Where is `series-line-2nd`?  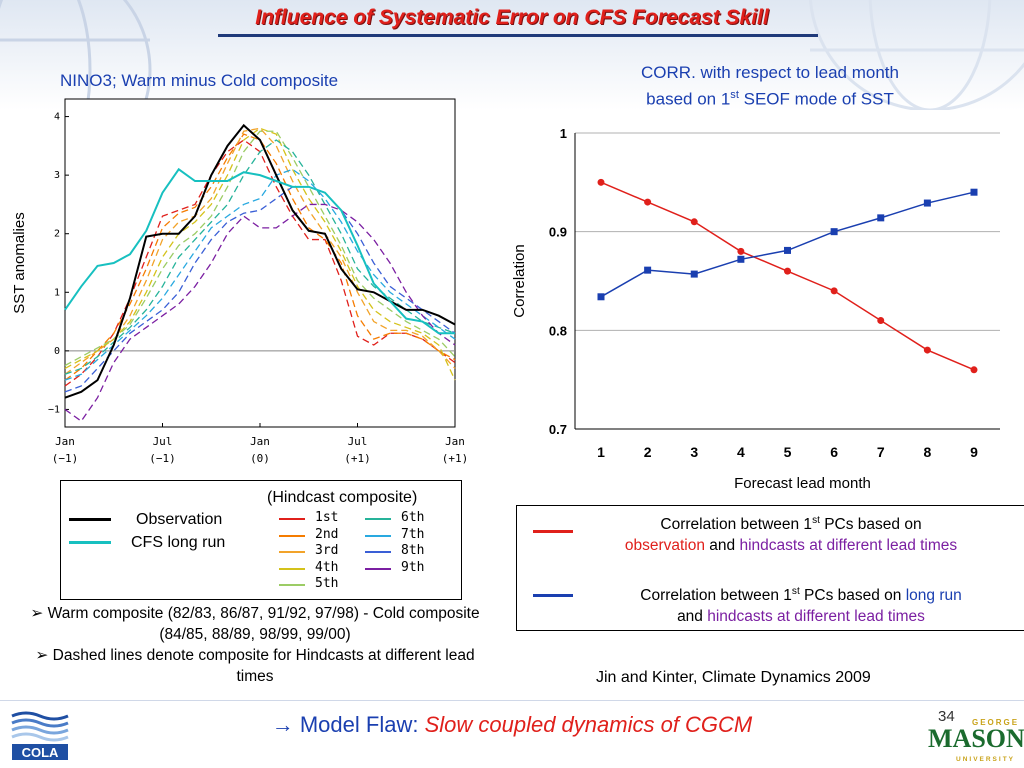
series-line-2nd is located at coordinates (260, 257).